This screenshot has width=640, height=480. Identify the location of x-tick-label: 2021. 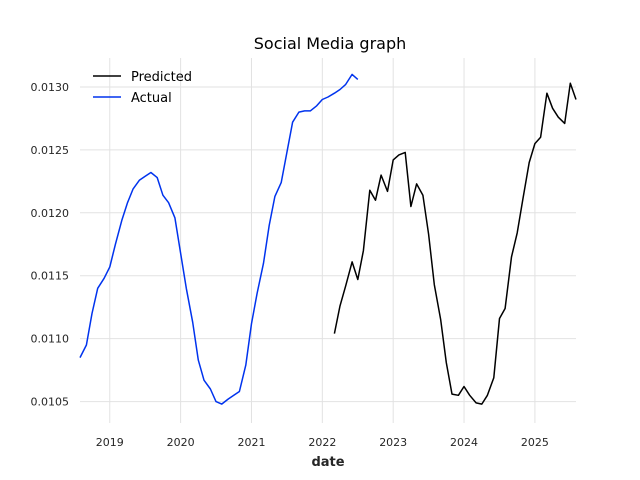
(251, 442).